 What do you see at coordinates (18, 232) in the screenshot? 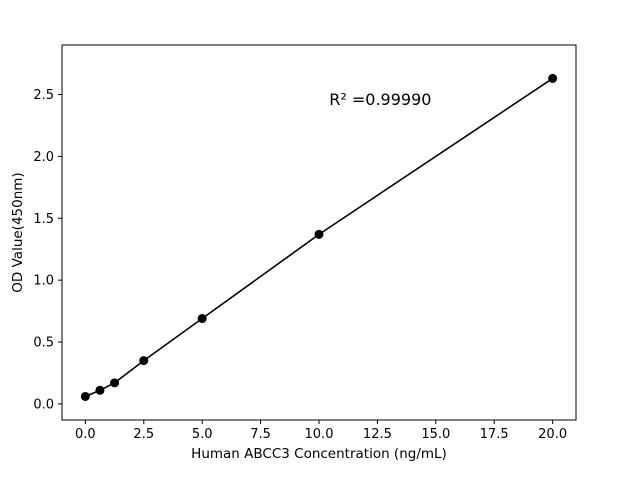
I see `y-axis-label: OD Value(450nm)` at bounding box center [18, 232].